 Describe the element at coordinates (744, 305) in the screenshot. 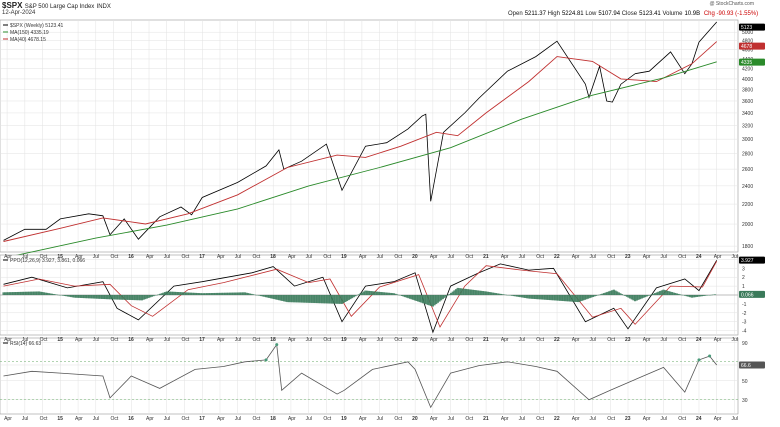

I see `y-tick-label: -1` at that location.